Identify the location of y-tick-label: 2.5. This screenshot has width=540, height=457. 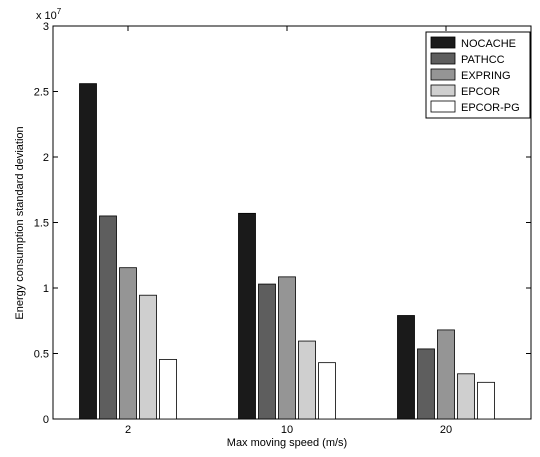
(41, 93).